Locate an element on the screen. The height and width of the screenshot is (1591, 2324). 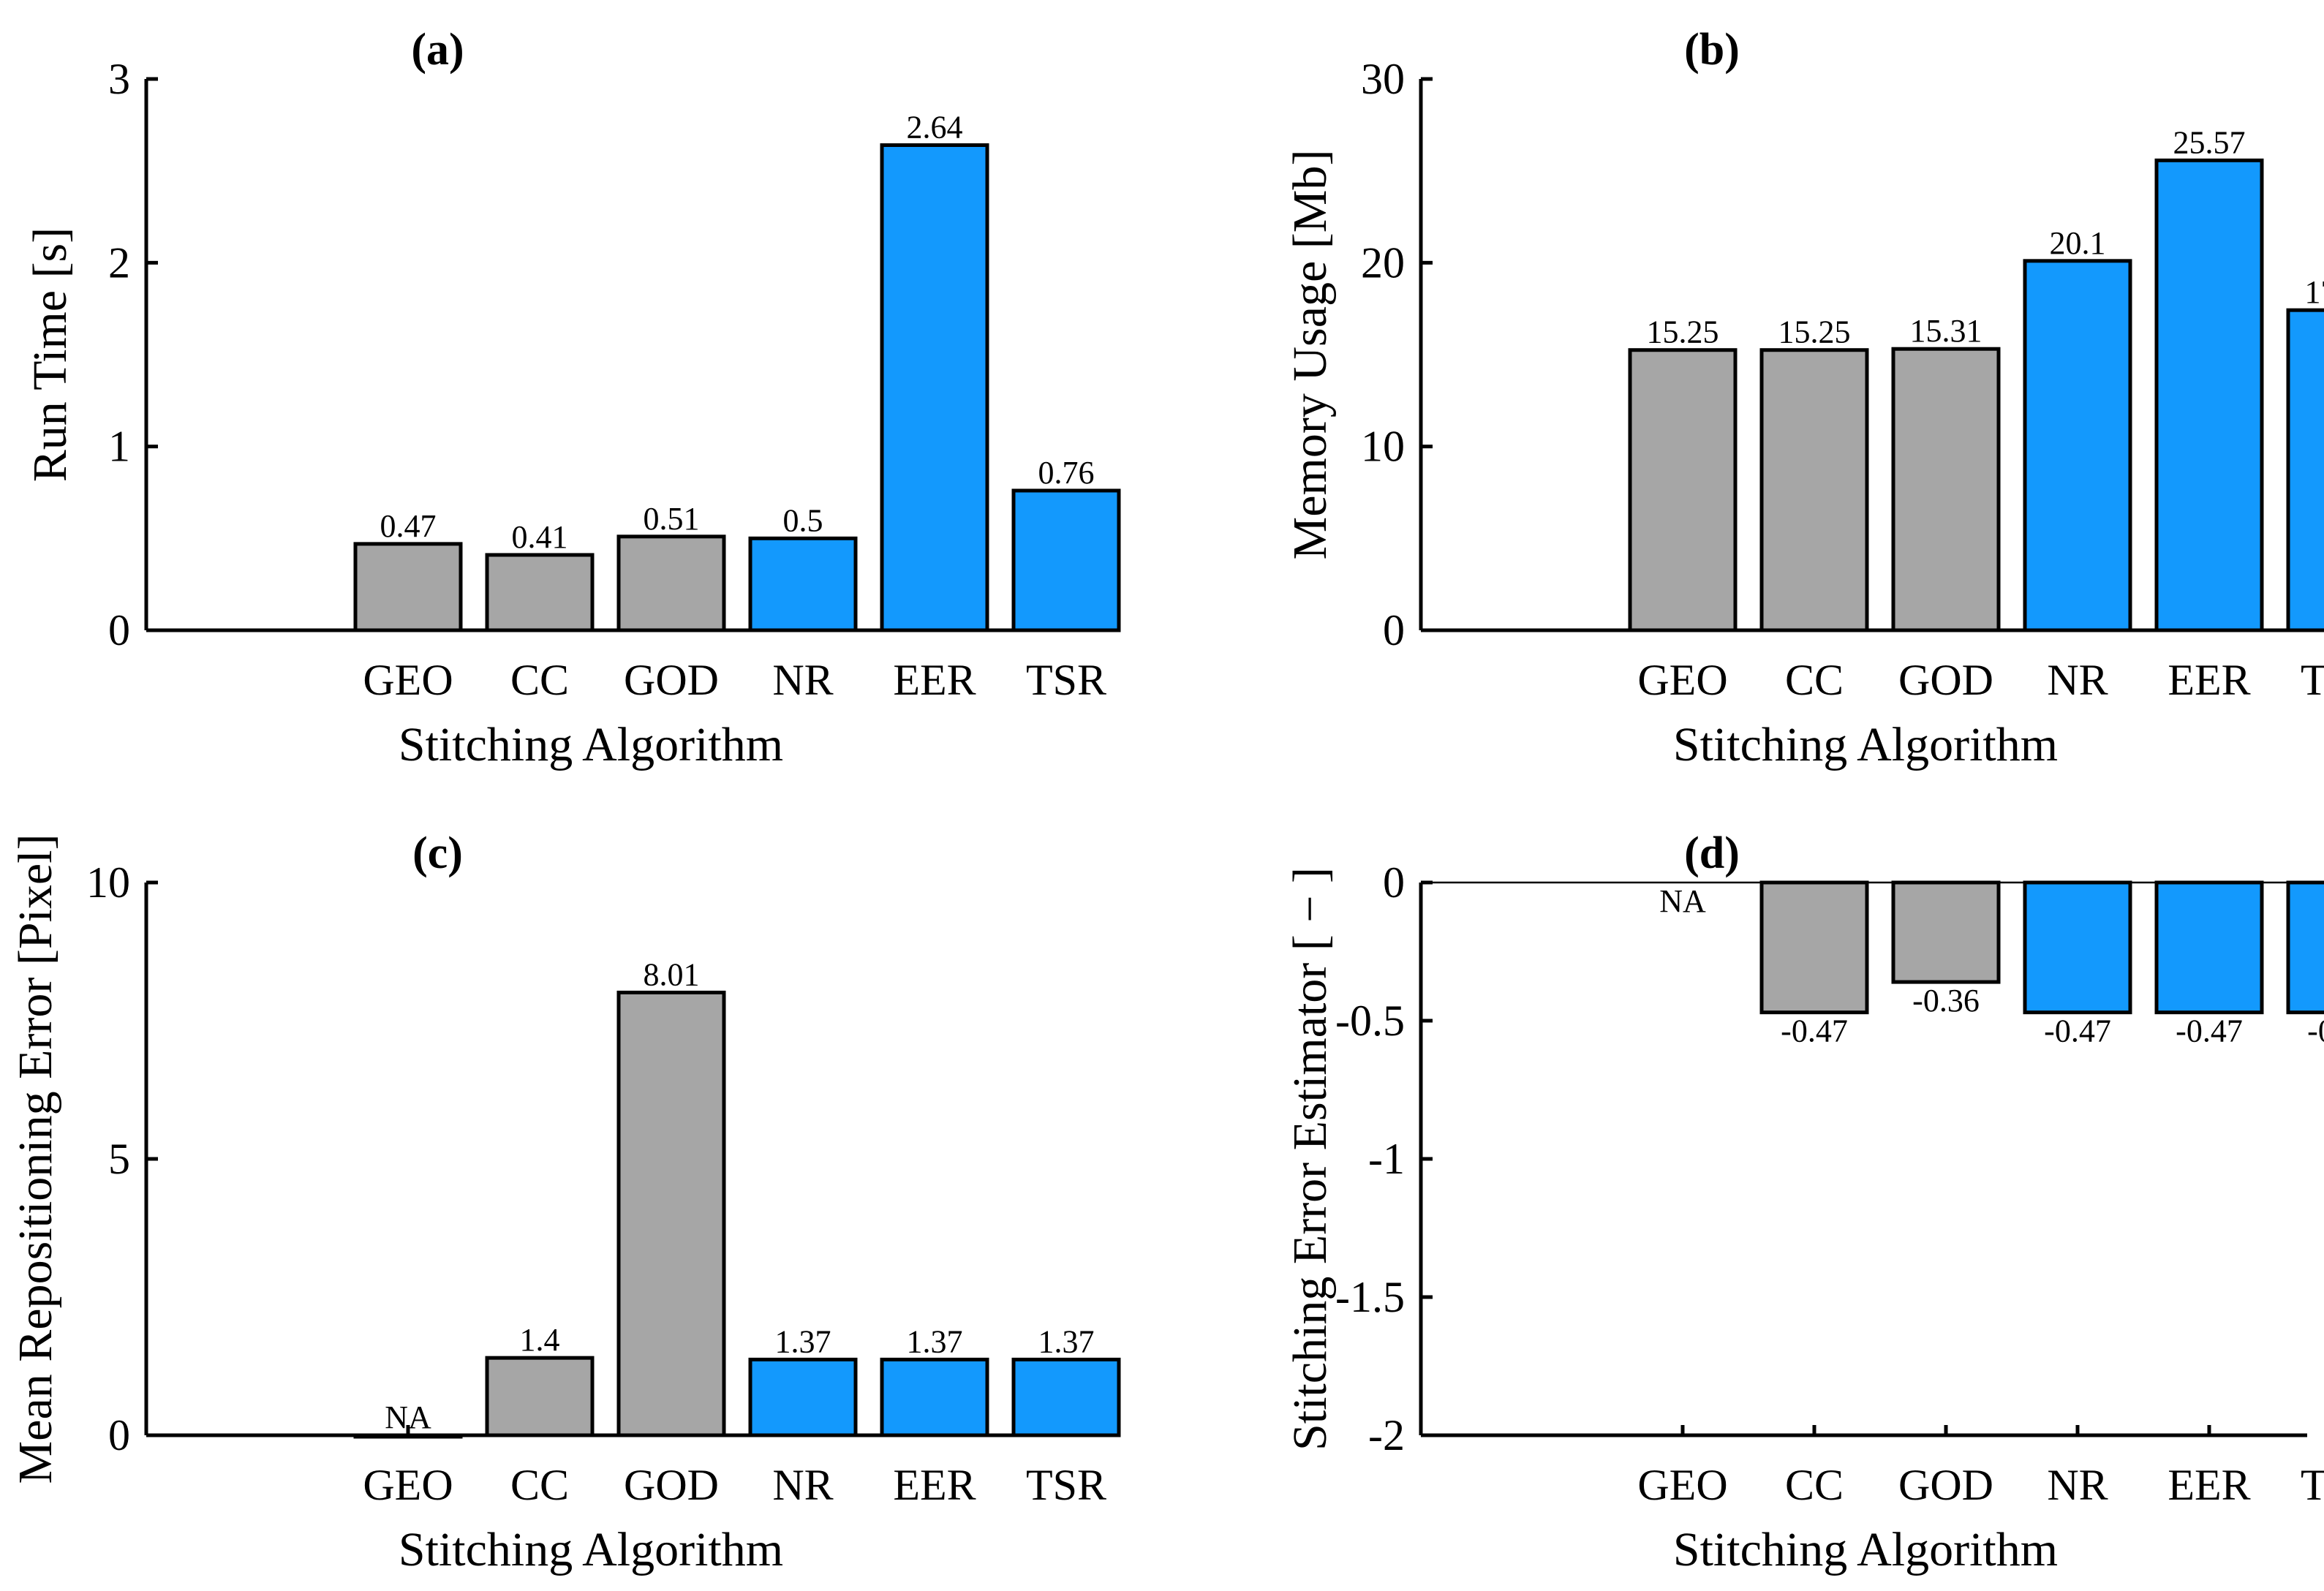
data-label-nr: 1.37 is located at coordinates (803, 1341).